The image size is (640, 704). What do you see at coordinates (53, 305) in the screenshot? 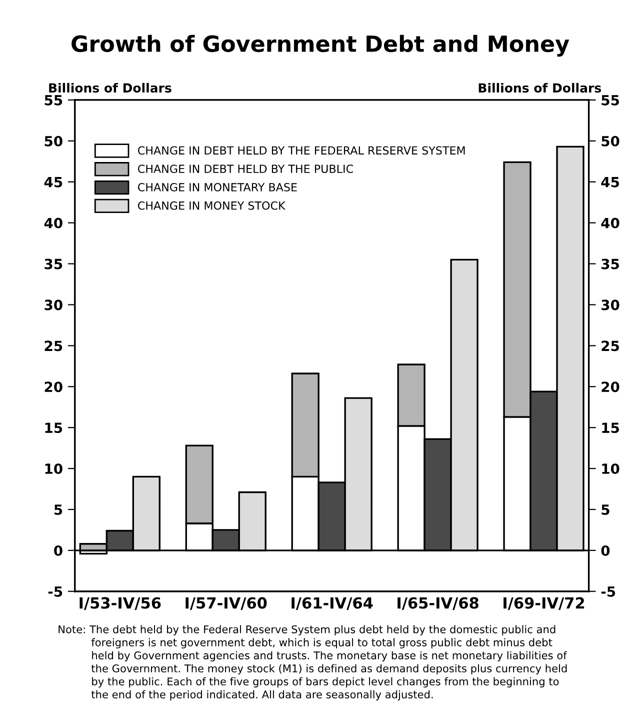
I see `y-tick-label: 30` at bounding box center [53, 305].